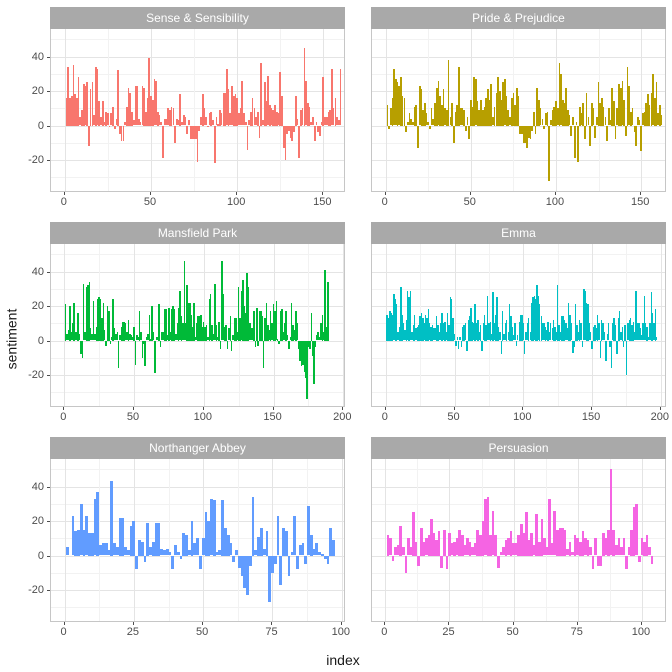  I want to click on x-tick-label: 0, so click(63, 417).